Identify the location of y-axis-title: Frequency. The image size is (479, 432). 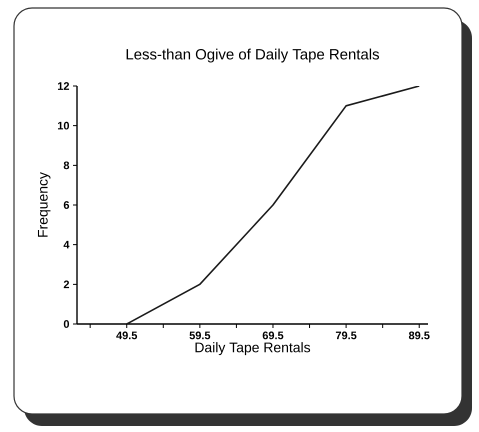
(44, 204).